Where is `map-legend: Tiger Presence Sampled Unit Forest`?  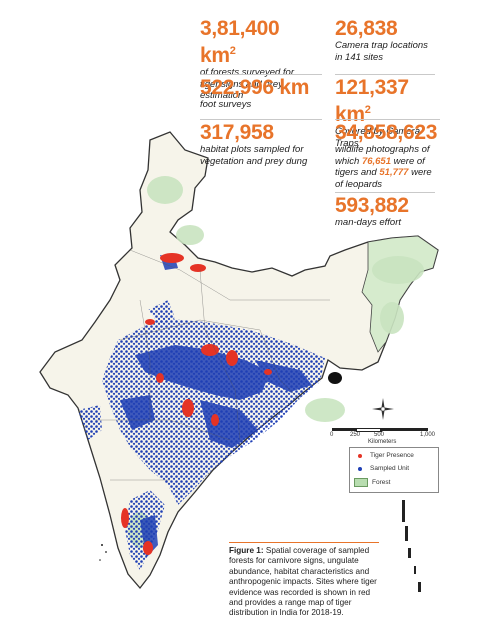
map-legend: Tiger Presence Sampled Unit Forest is located at coordinates (394, 470).